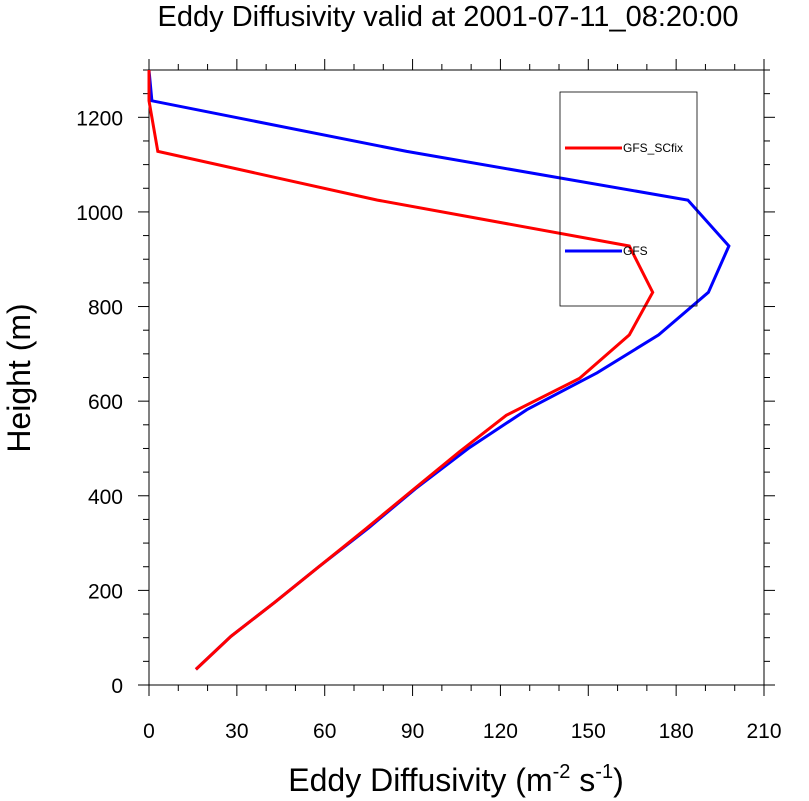 The image size is (809, 801). I want to click on y-tick-label: 800, so click(105, 308).